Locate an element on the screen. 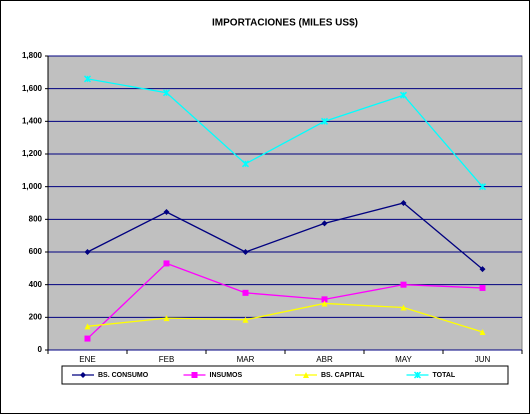  x-tick-label: MAY is located at coordinates (403, 359).